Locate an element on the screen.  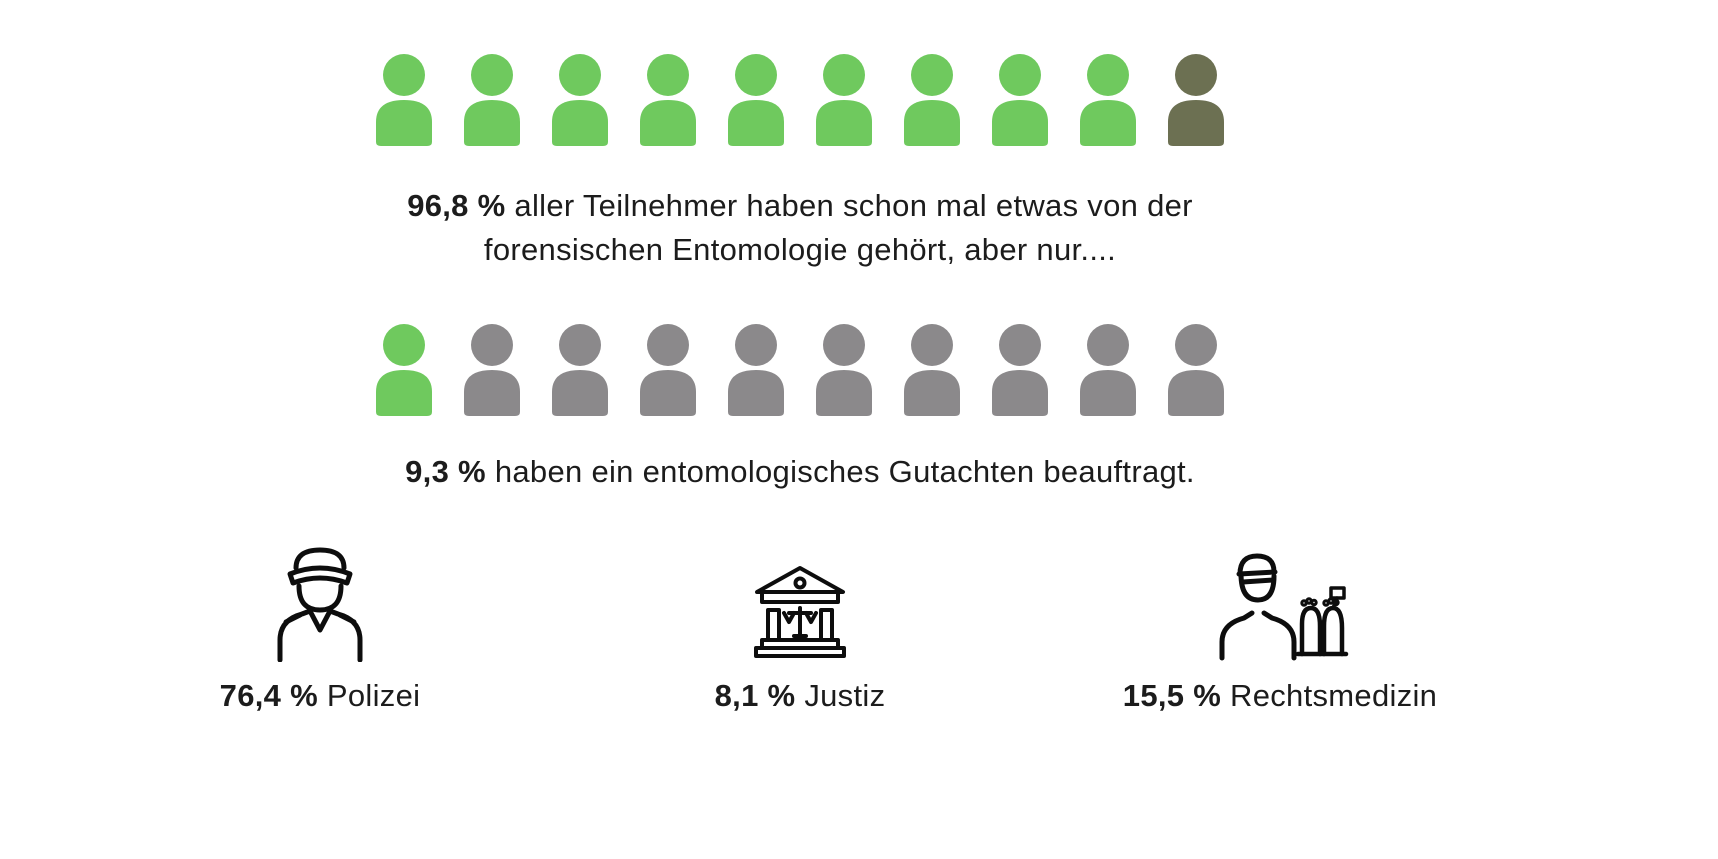
pictogram-row-commissioned is located at coordinates (800, 370).